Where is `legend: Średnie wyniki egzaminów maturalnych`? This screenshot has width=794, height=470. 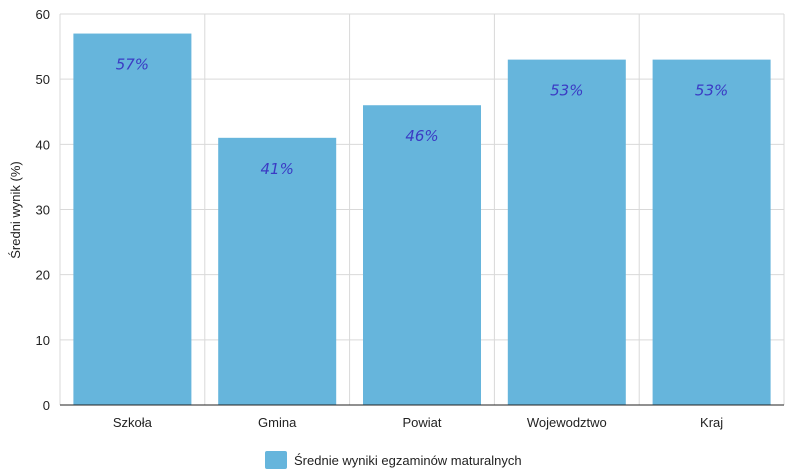 legend: Średnie wyniki egzaminów maturalnych is located at coordinates (393, 460).